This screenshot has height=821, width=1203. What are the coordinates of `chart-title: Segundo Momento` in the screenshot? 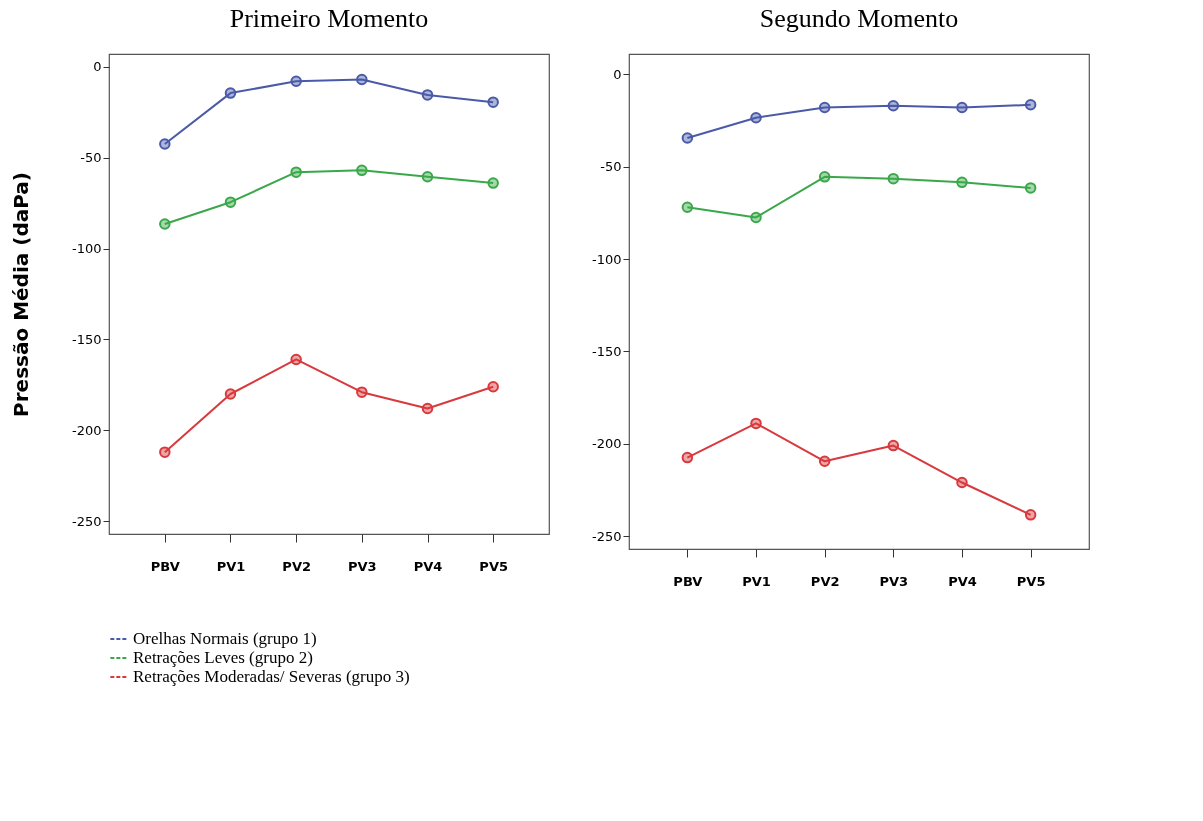 It's located at (859, 18).